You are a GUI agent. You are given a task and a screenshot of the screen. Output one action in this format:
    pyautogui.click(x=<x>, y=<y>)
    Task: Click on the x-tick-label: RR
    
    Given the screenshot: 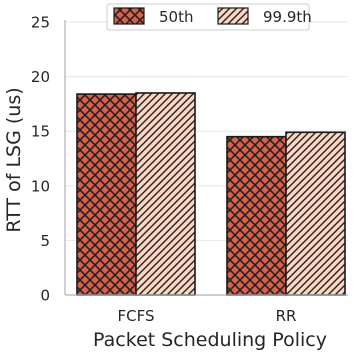 What is the action you would take?
    pyautogui.click(x=286, y=316)
    